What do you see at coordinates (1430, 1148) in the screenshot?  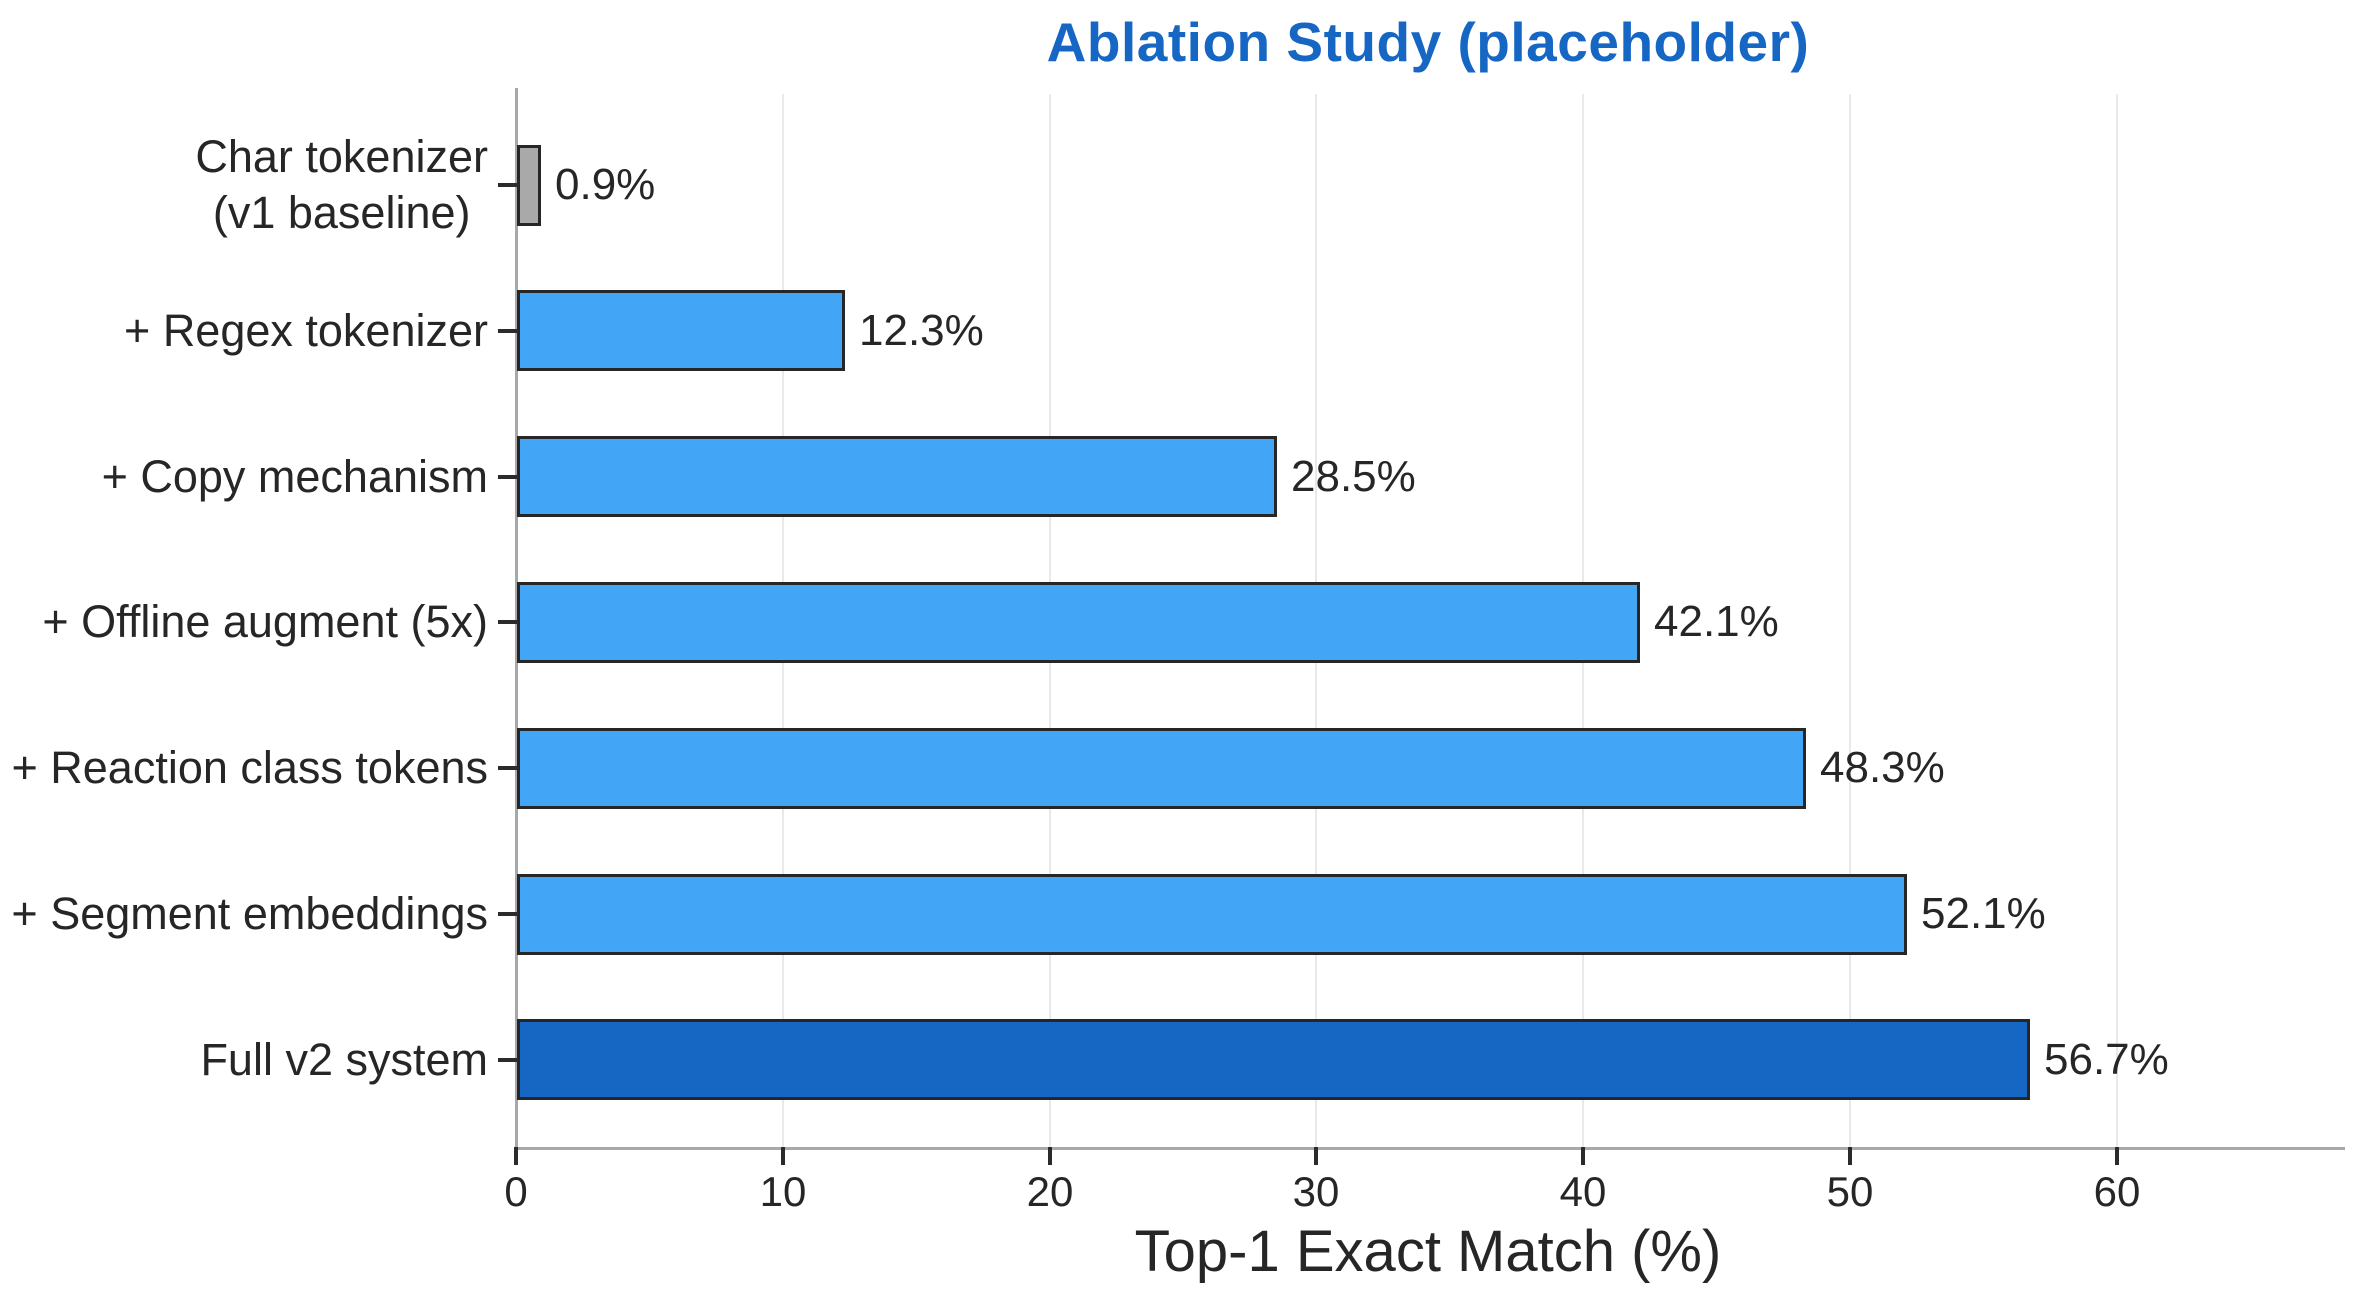 I see `x-axis-spine` at bounding box center [1430, 1148].